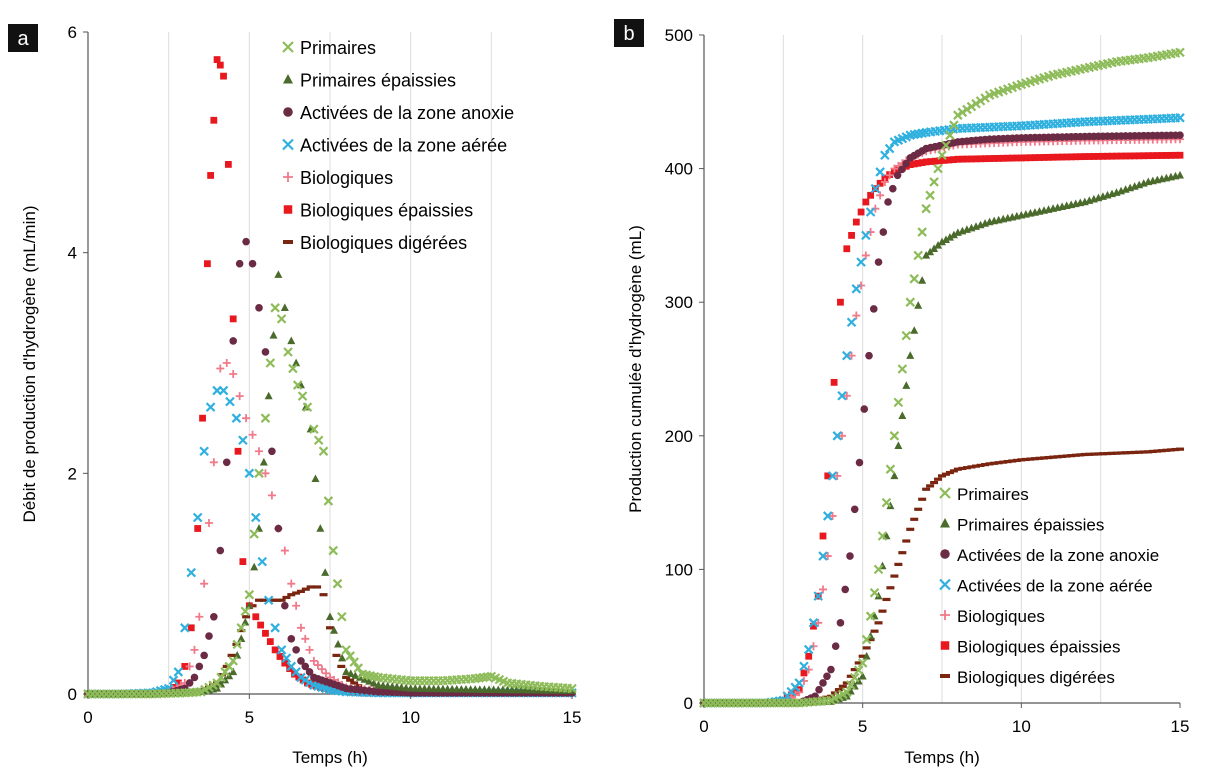 The height and width of the screenshot is (771, 1210). Describe the element at coordinates (1058, 555) in the screenshot. I see `legend-label: Activées de la zone anoxie` at that location.